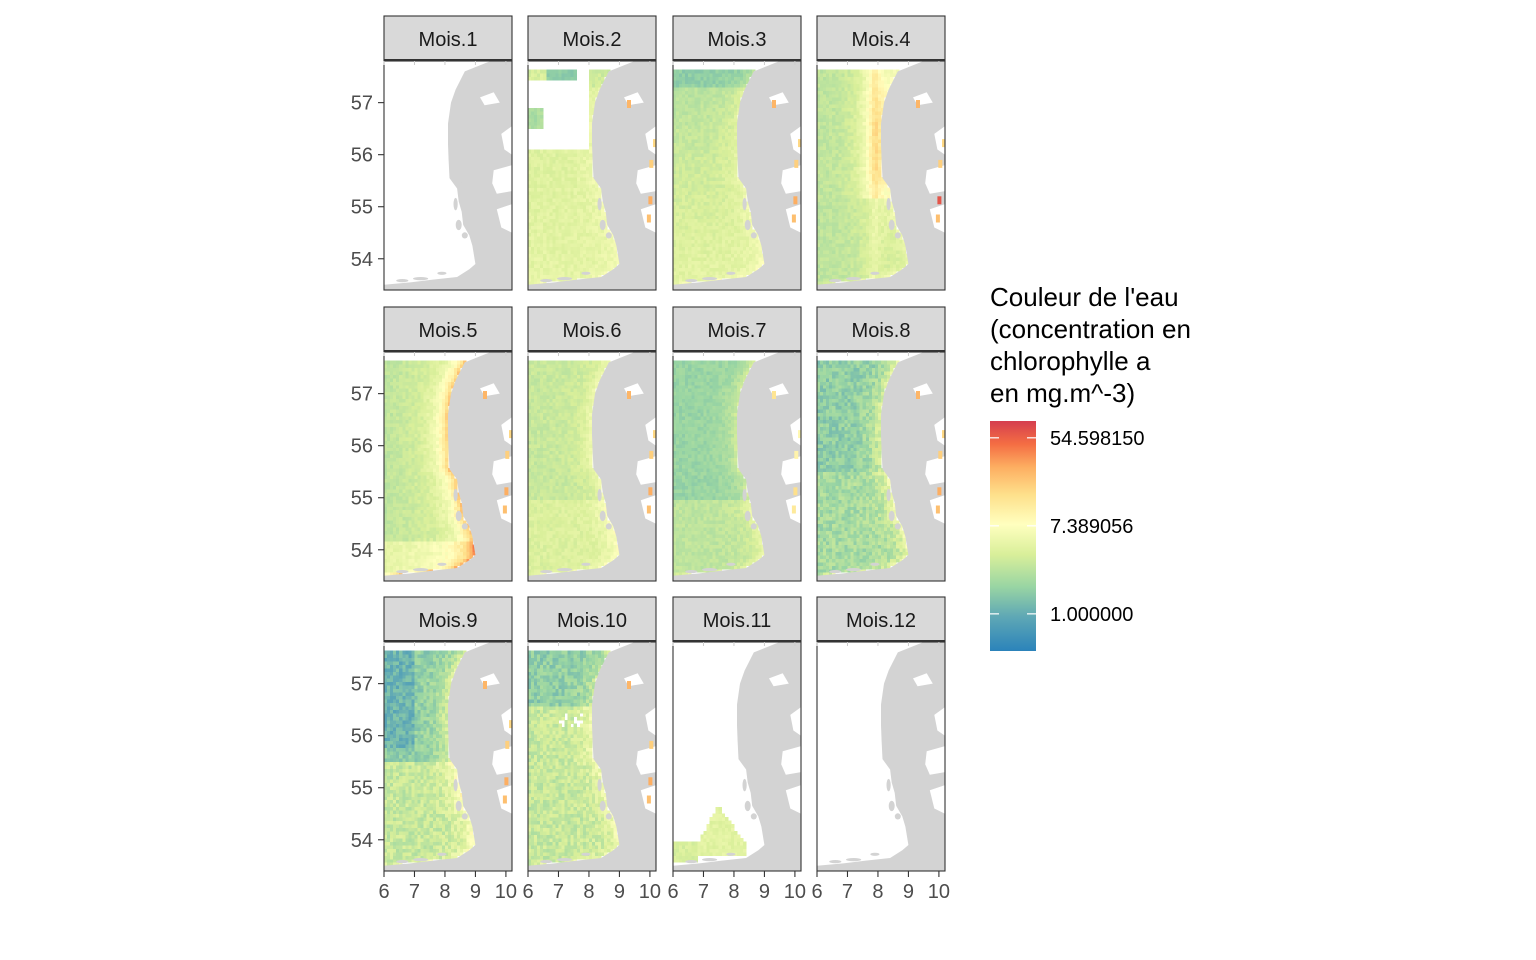 This screenshot has height=960, width=1536. I want to click on island, so click(602, 183).